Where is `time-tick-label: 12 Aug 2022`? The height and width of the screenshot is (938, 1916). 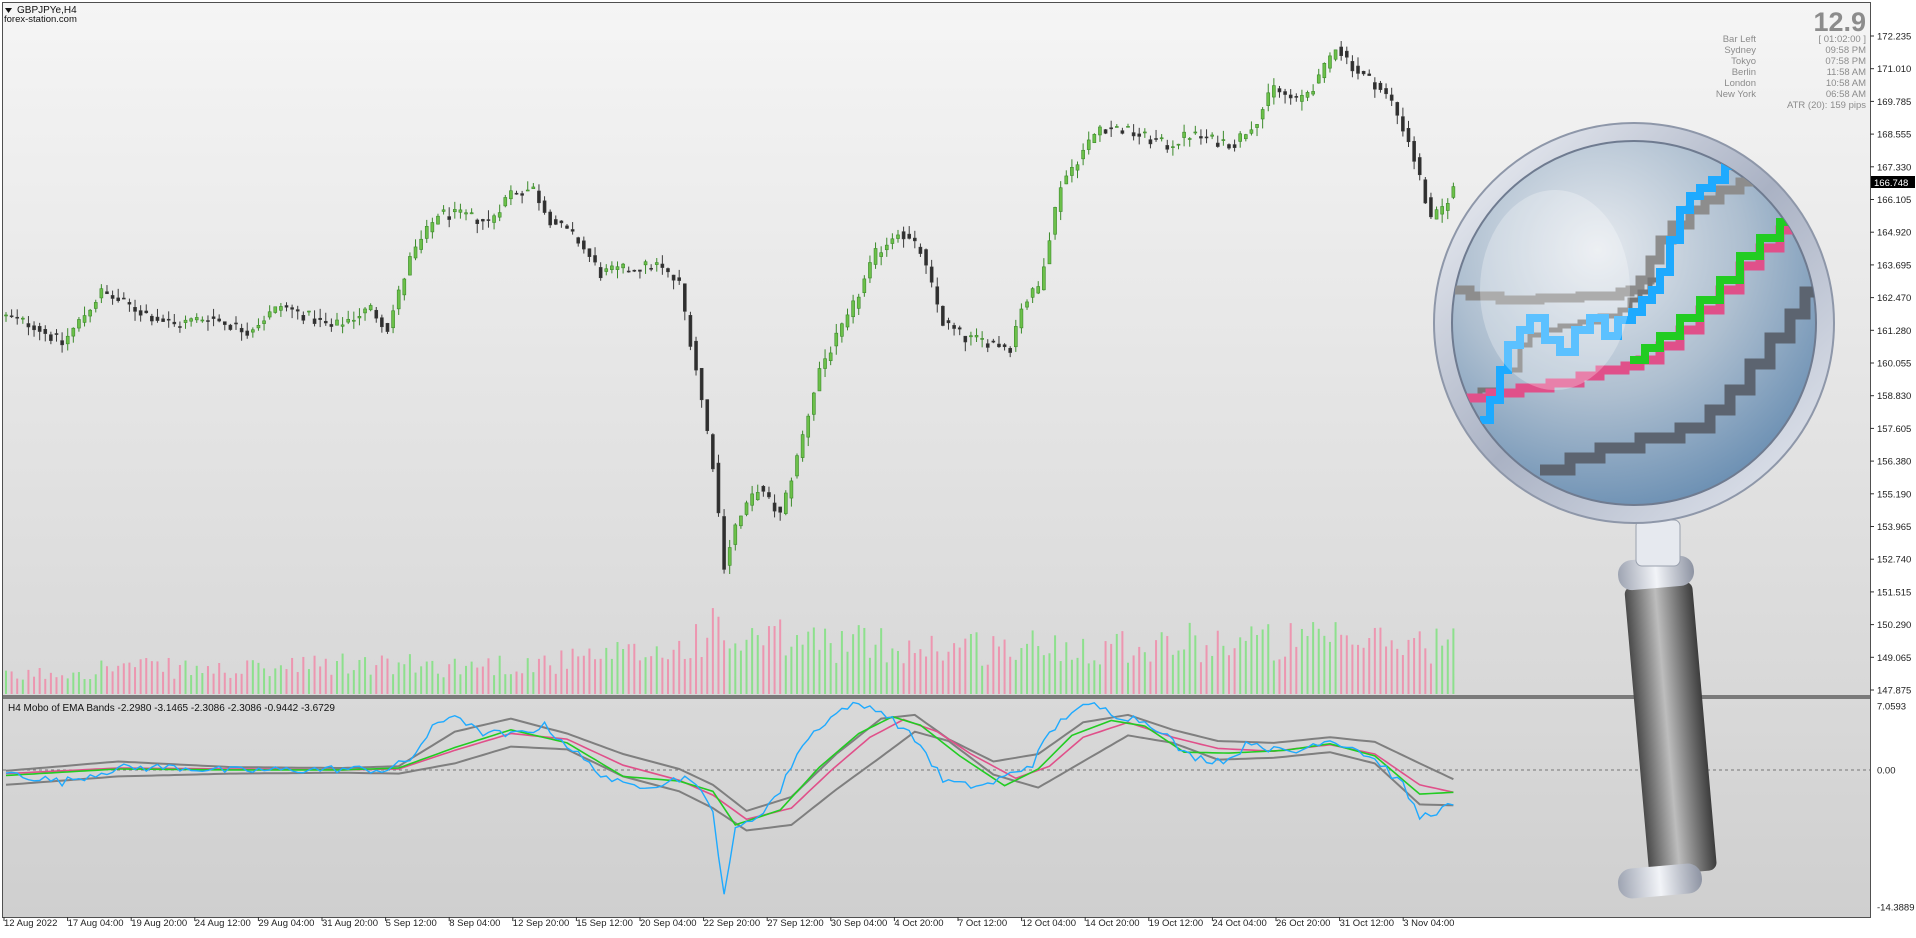 time-tick-label: 12 Aug 2022 is located at coordinates (30, 923).